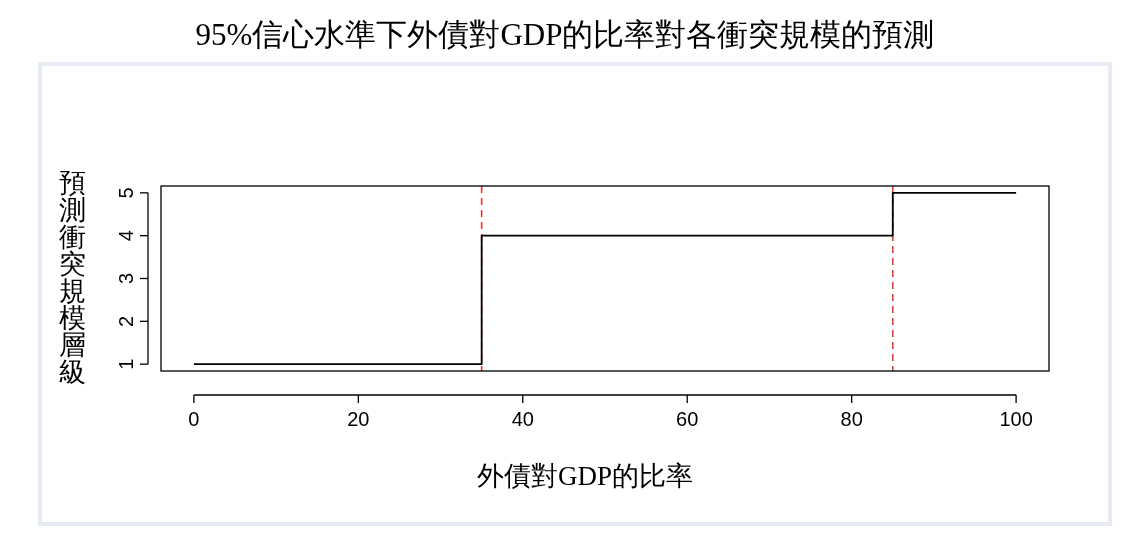  Describe the element at coordinates (522, 419) in the screenshot. I see `x-tick-label: 40` at that location.